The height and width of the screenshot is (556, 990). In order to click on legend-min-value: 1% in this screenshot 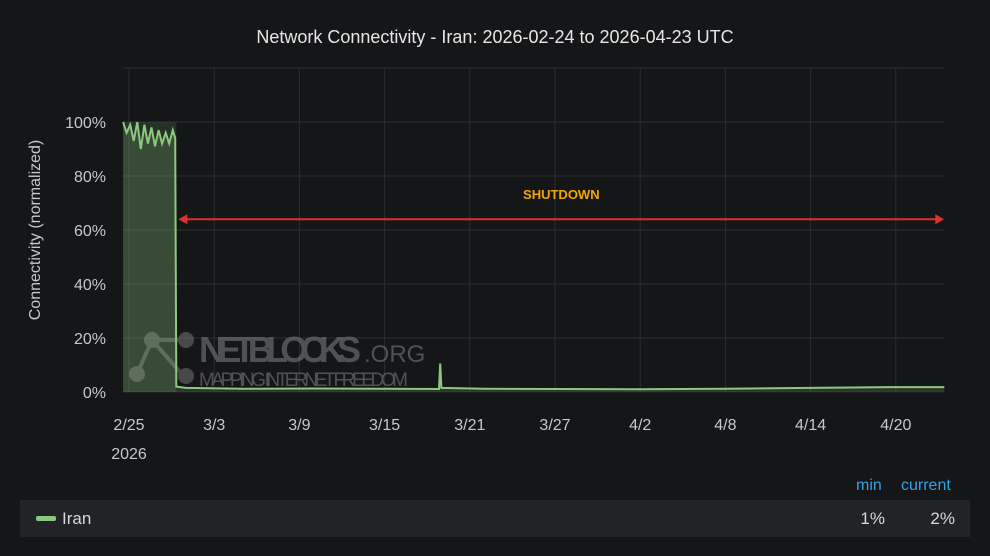, I will do `click(872, 518)`.